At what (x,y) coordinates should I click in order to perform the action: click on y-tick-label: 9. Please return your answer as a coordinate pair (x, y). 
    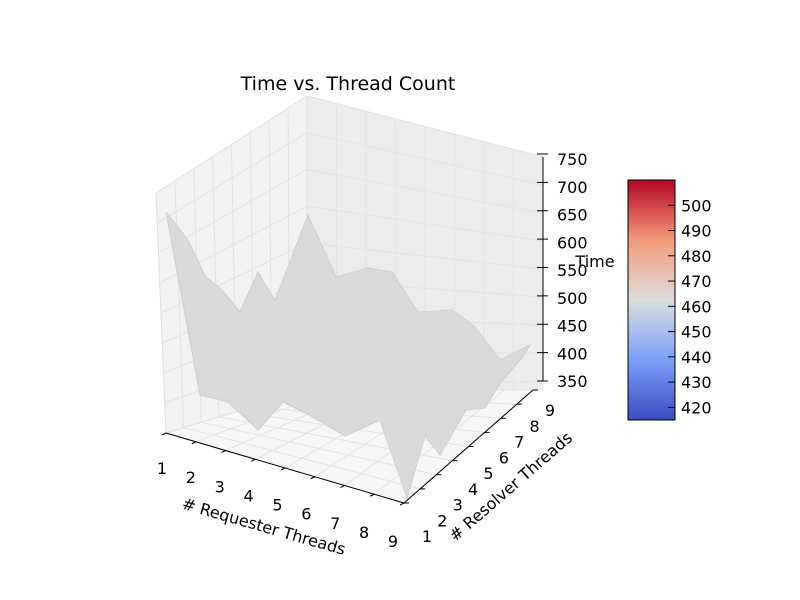
    Looking at the image, I should click on (550, 410).